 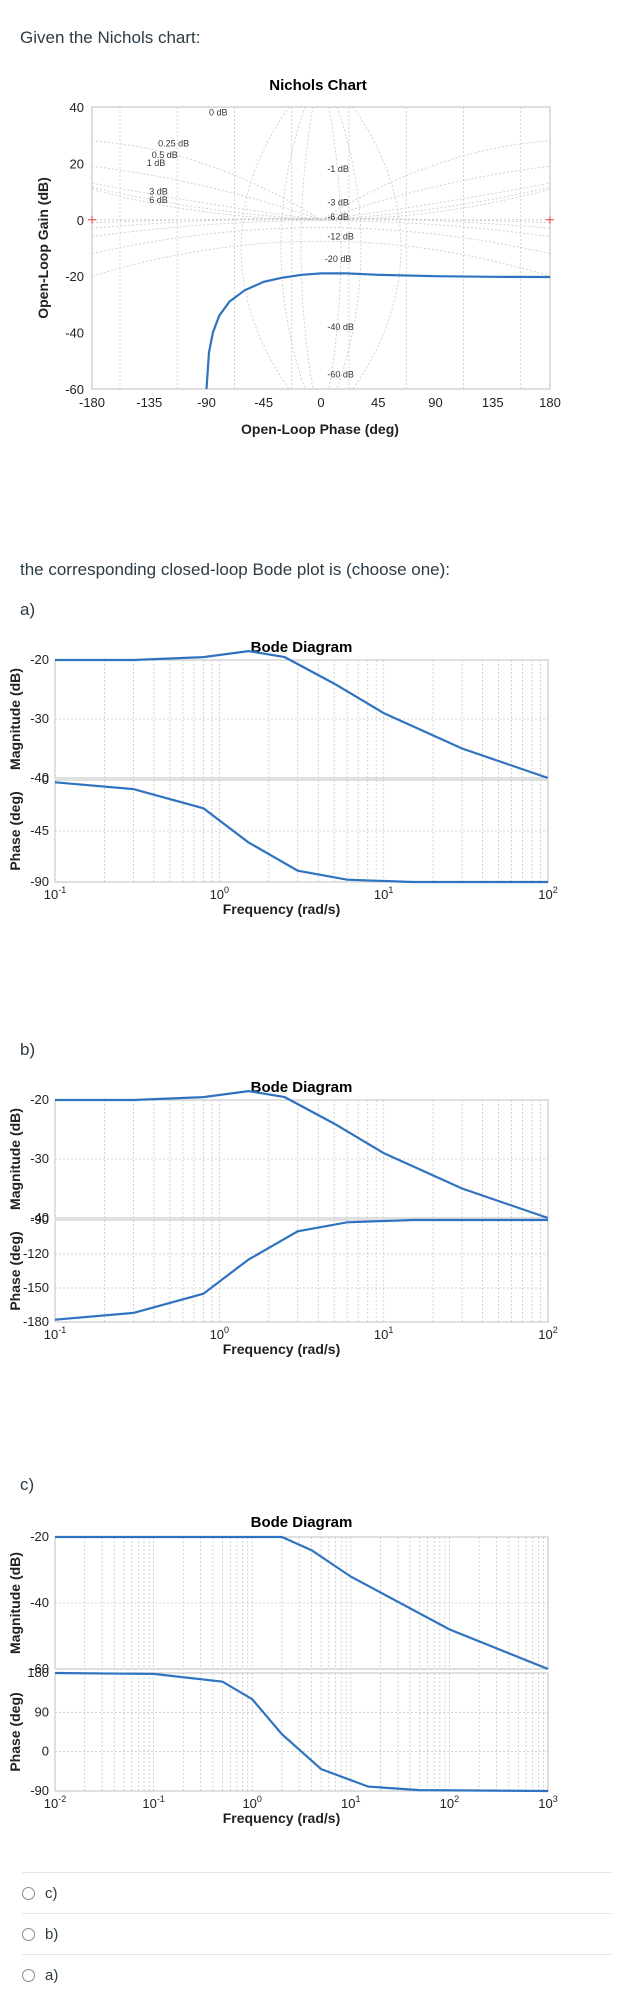 I want to click on nichols-x-tick-label: -90, so click(x=206, y=402).